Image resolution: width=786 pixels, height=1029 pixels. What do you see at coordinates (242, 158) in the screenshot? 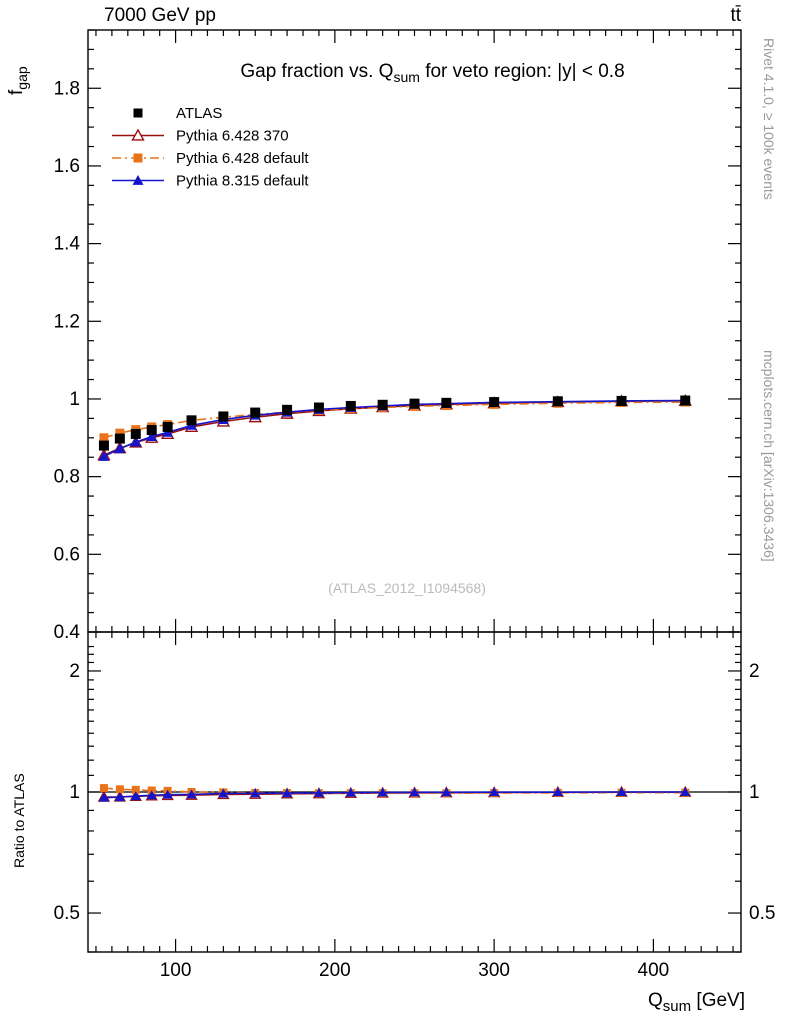
I see `legend-label: Pythia 6.428 default` at bounding box center [242, 158].